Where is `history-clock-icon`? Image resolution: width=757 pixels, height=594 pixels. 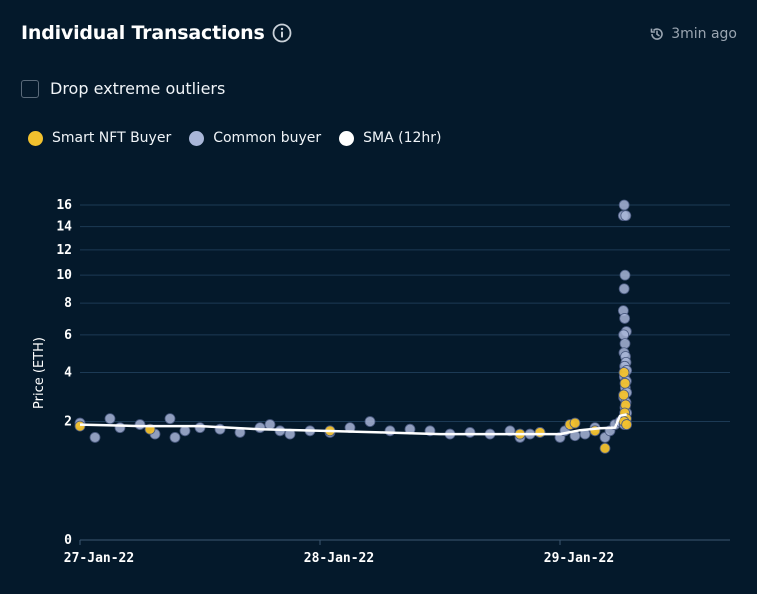
history-clock-icon is located at coordinates (656, 34).